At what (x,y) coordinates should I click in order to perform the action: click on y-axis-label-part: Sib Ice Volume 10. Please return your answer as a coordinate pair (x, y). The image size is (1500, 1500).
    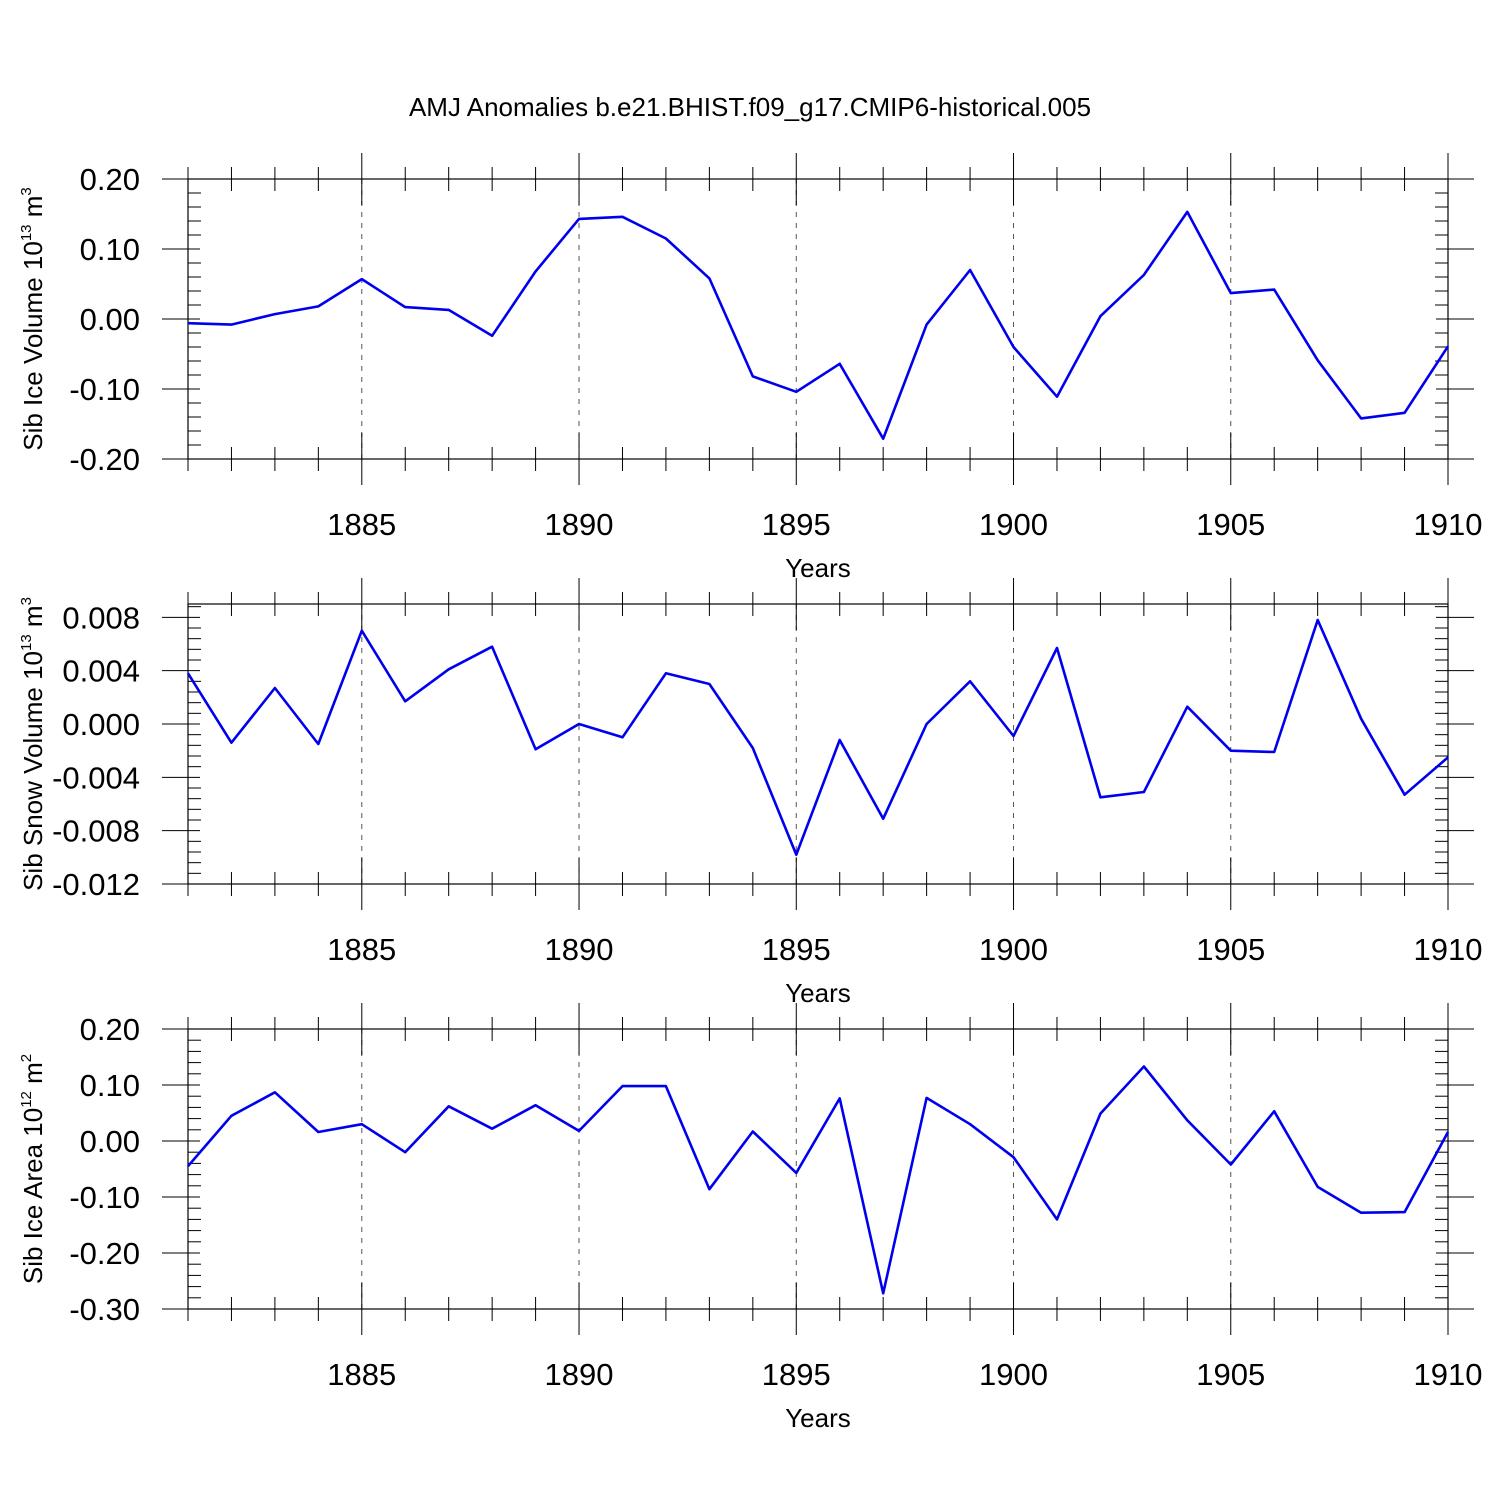
    Looking at the image, I should click on (33, 346).